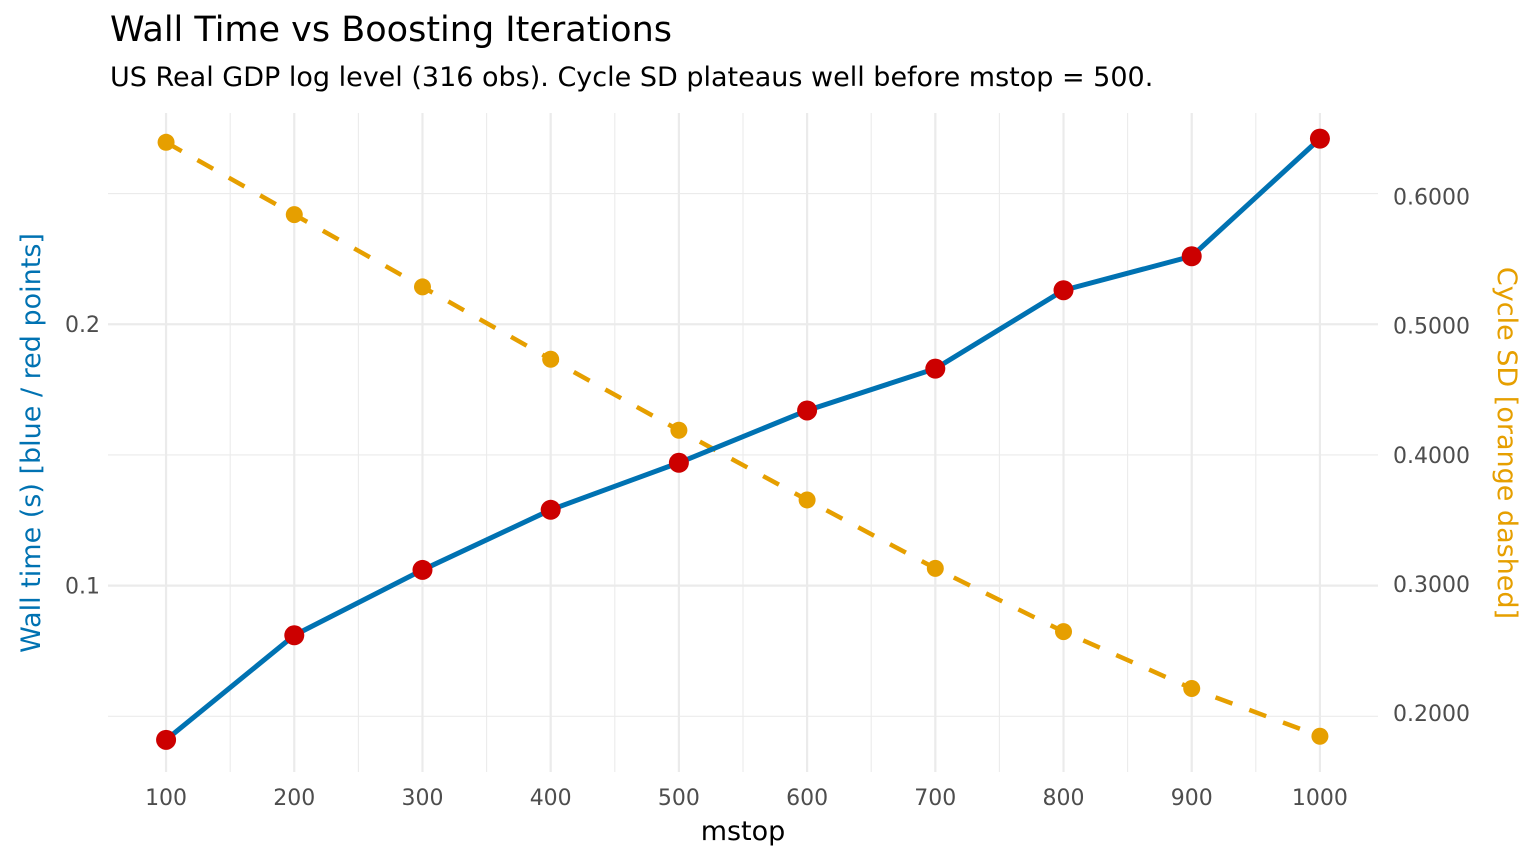 This screenshot has height=864, width=1536. What do you see at coordinates (1431, 327) in the screenshot?
I see `y-right-tick-label: 0.5000` at bounding box center [1431, 327].